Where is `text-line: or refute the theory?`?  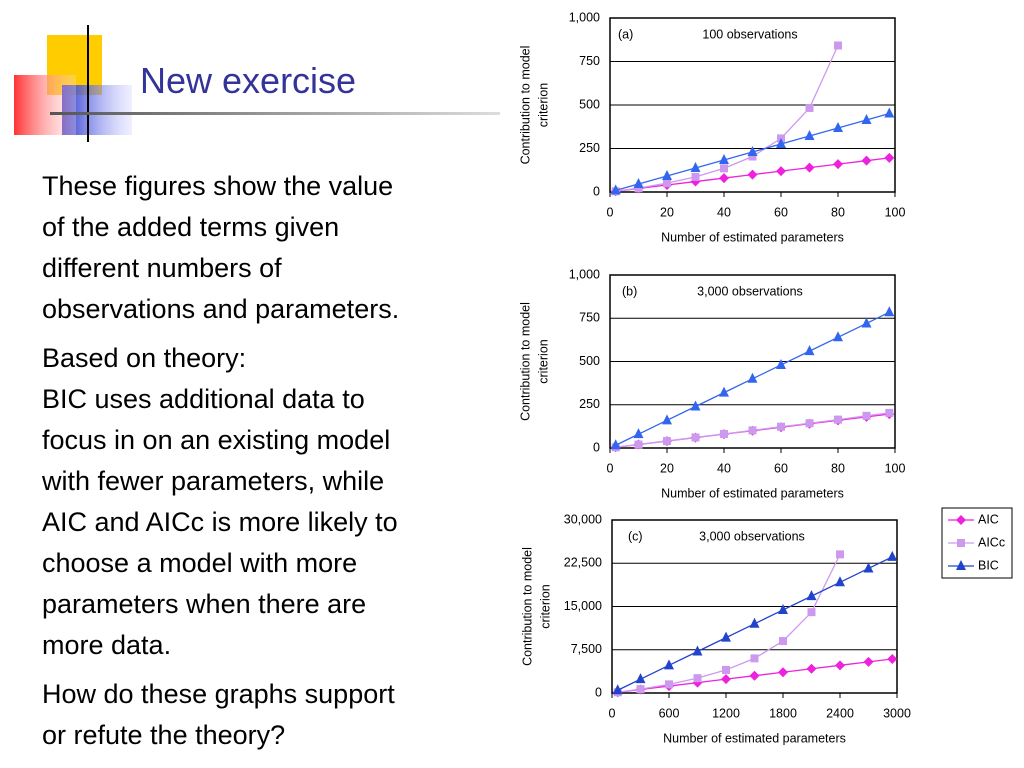
text-line: or refute the theory? is located at coordinates (164, 735).